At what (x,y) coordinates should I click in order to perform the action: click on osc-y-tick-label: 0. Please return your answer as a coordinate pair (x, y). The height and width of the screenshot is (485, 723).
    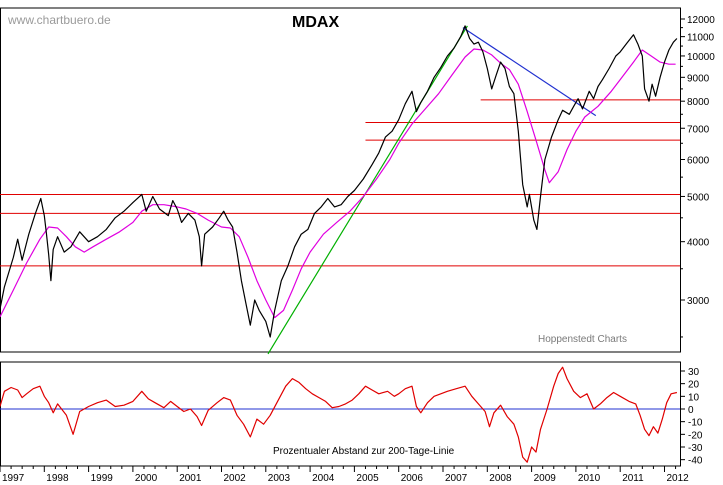
    Looking at the image, I should click on (691, 410).